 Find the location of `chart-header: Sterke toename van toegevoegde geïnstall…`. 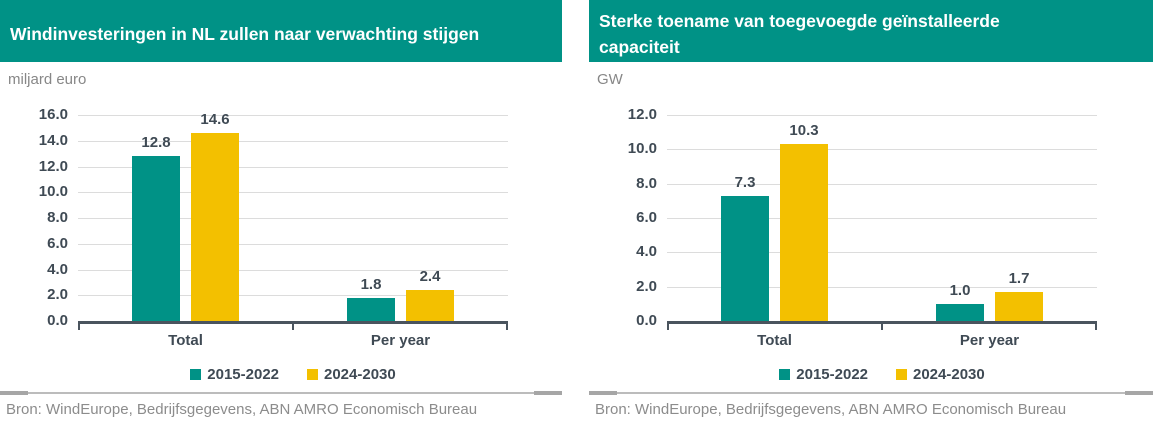

chart-header: Sterke toename van toegevoegde geïnstall… is located at coordinates (871, 31).